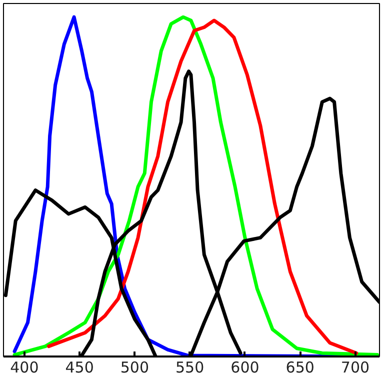 This screenshot has width=381, height=375. Describe the element at coordinates (79, 366) in the screenshot. I see `x-tick-label: 450` at that location.